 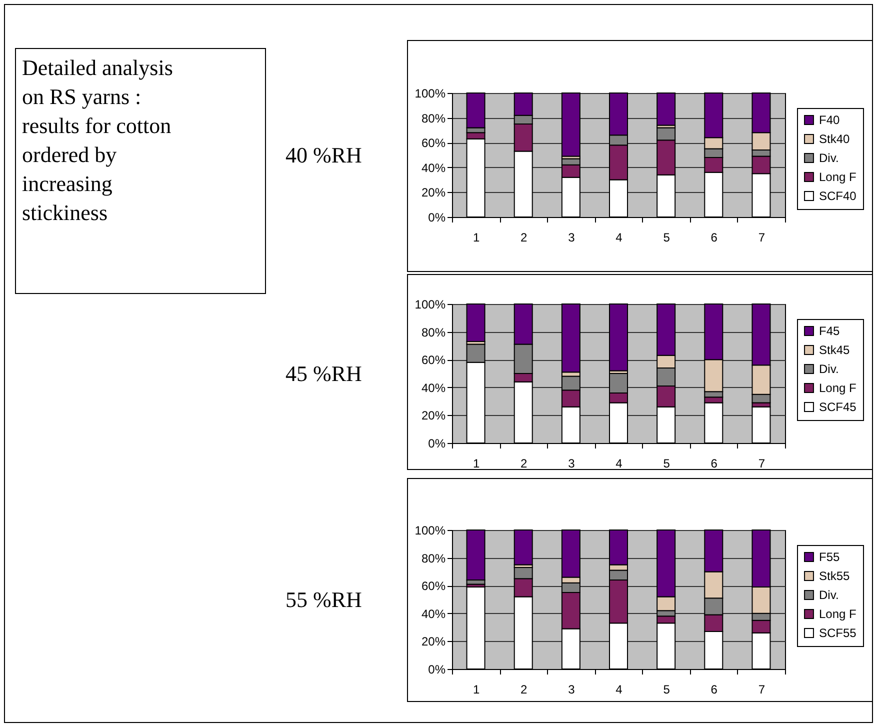 What do you see at coordinates (324, 599) in the screenshot?
I see `y-axis-title: 55 %RH` at bounding box center [324, 599].